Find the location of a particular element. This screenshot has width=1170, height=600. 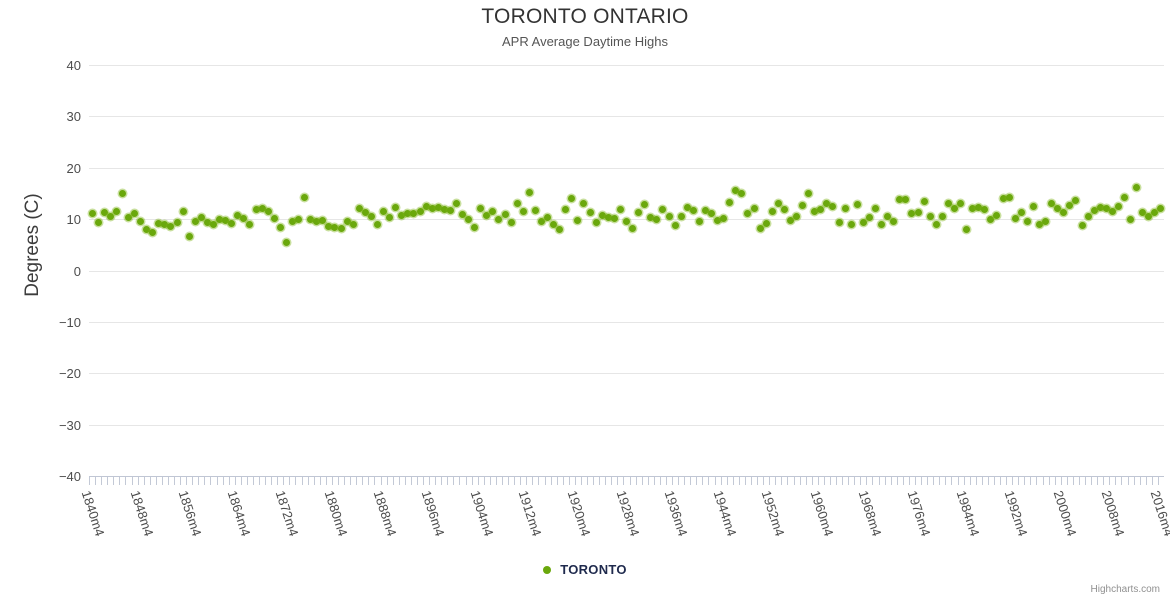

legend-item-toronto: TORONTO is located at coordinates (585, 570).